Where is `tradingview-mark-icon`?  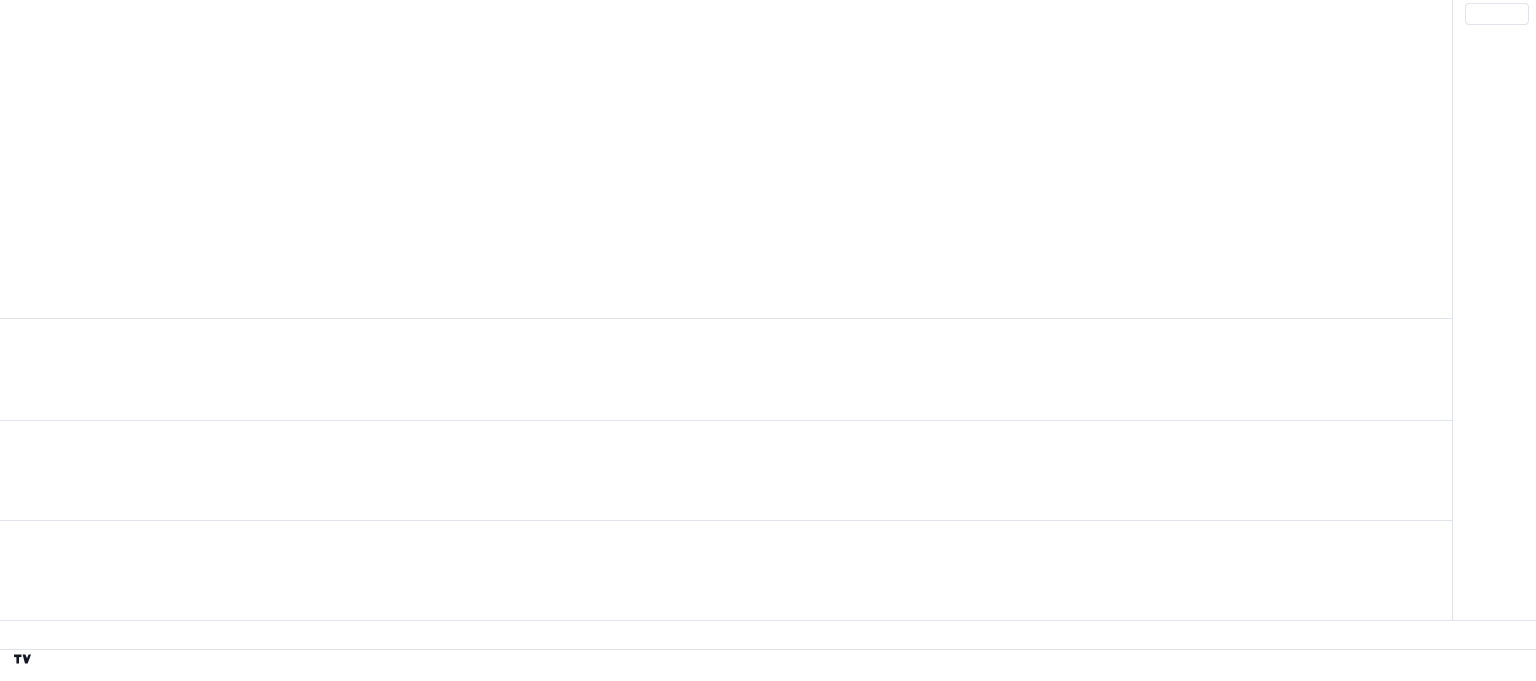
tradingview-mark-icon is located at coordinates (22, 660).